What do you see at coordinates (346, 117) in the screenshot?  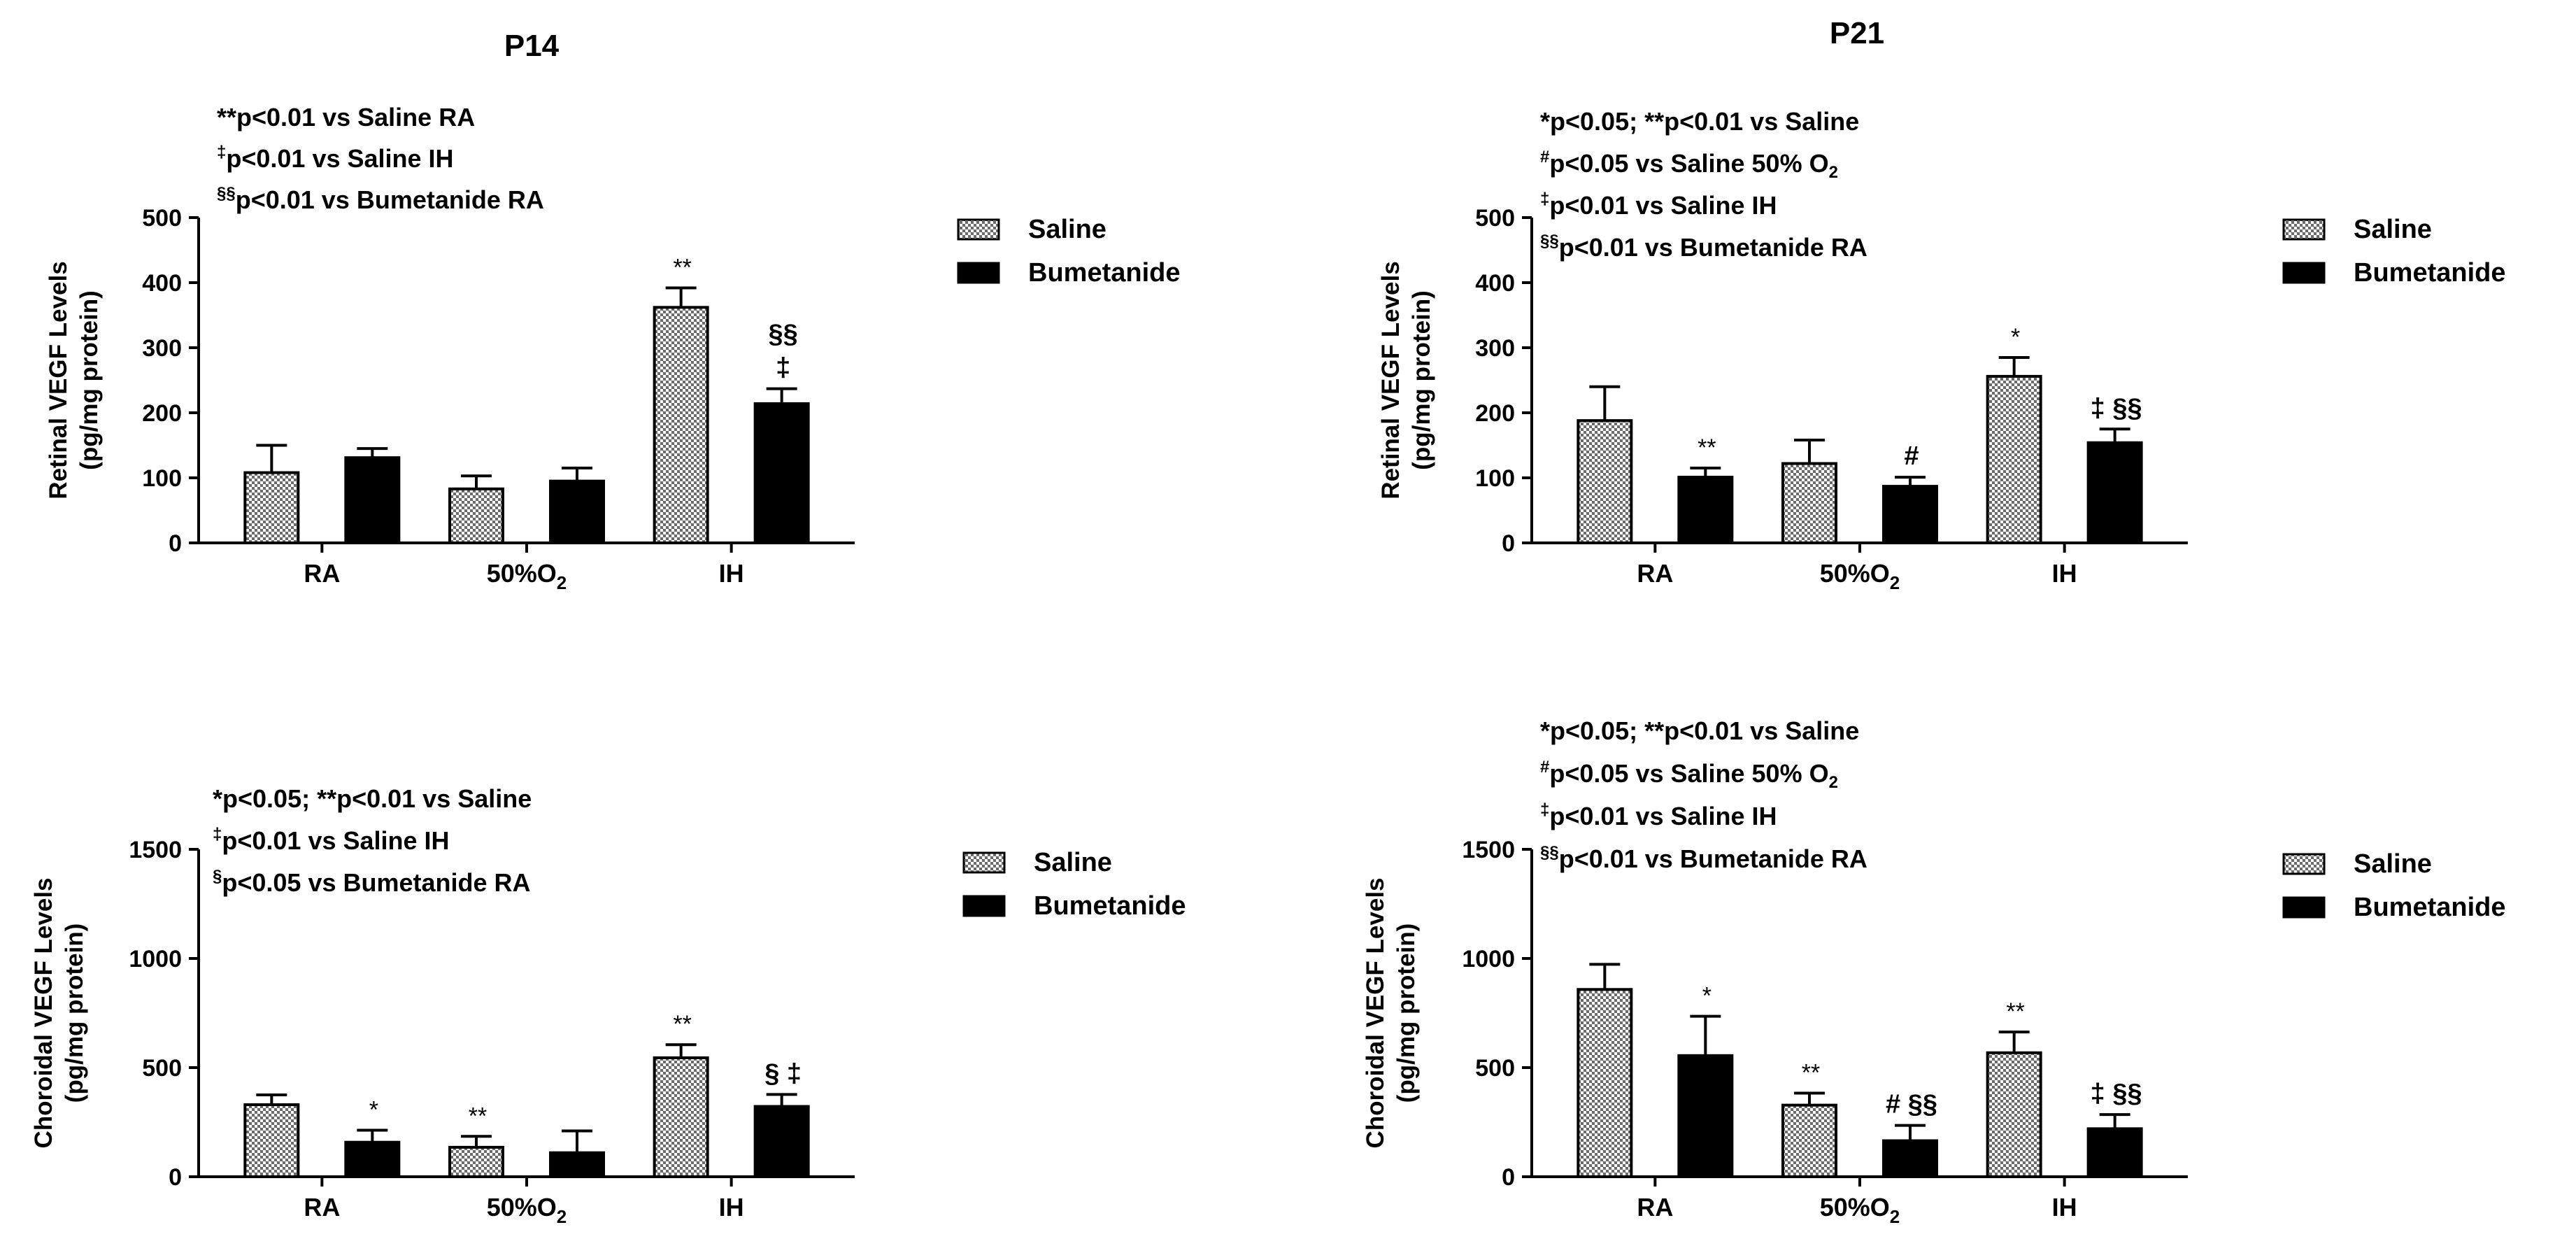 I see `significance-note: **p<0.01 vs Saline RA` at bounding box center [346, 117].